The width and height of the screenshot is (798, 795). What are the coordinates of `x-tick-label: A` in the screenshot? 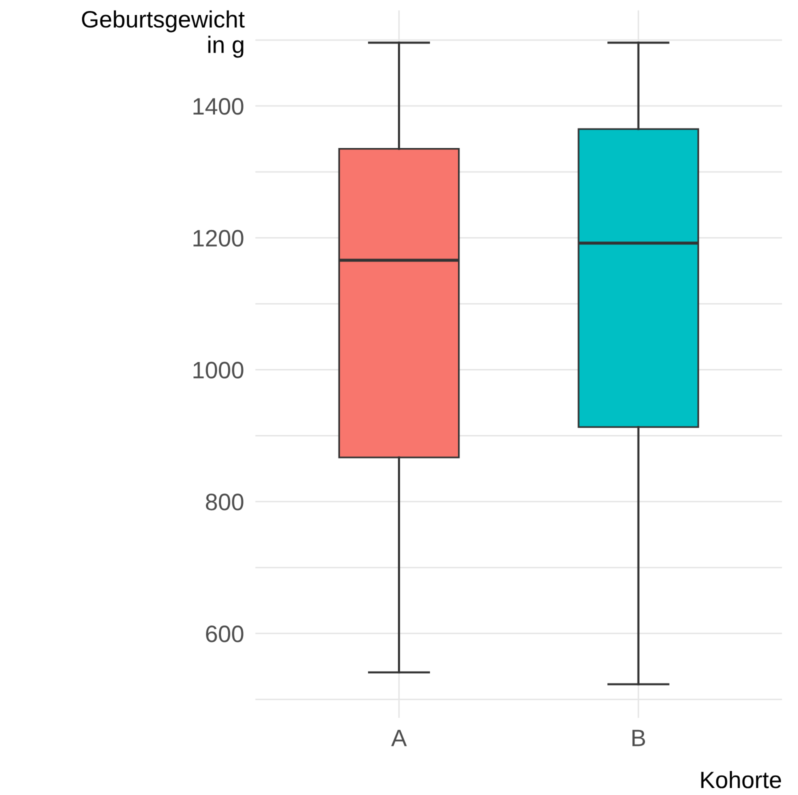 It's located at (399, 738).